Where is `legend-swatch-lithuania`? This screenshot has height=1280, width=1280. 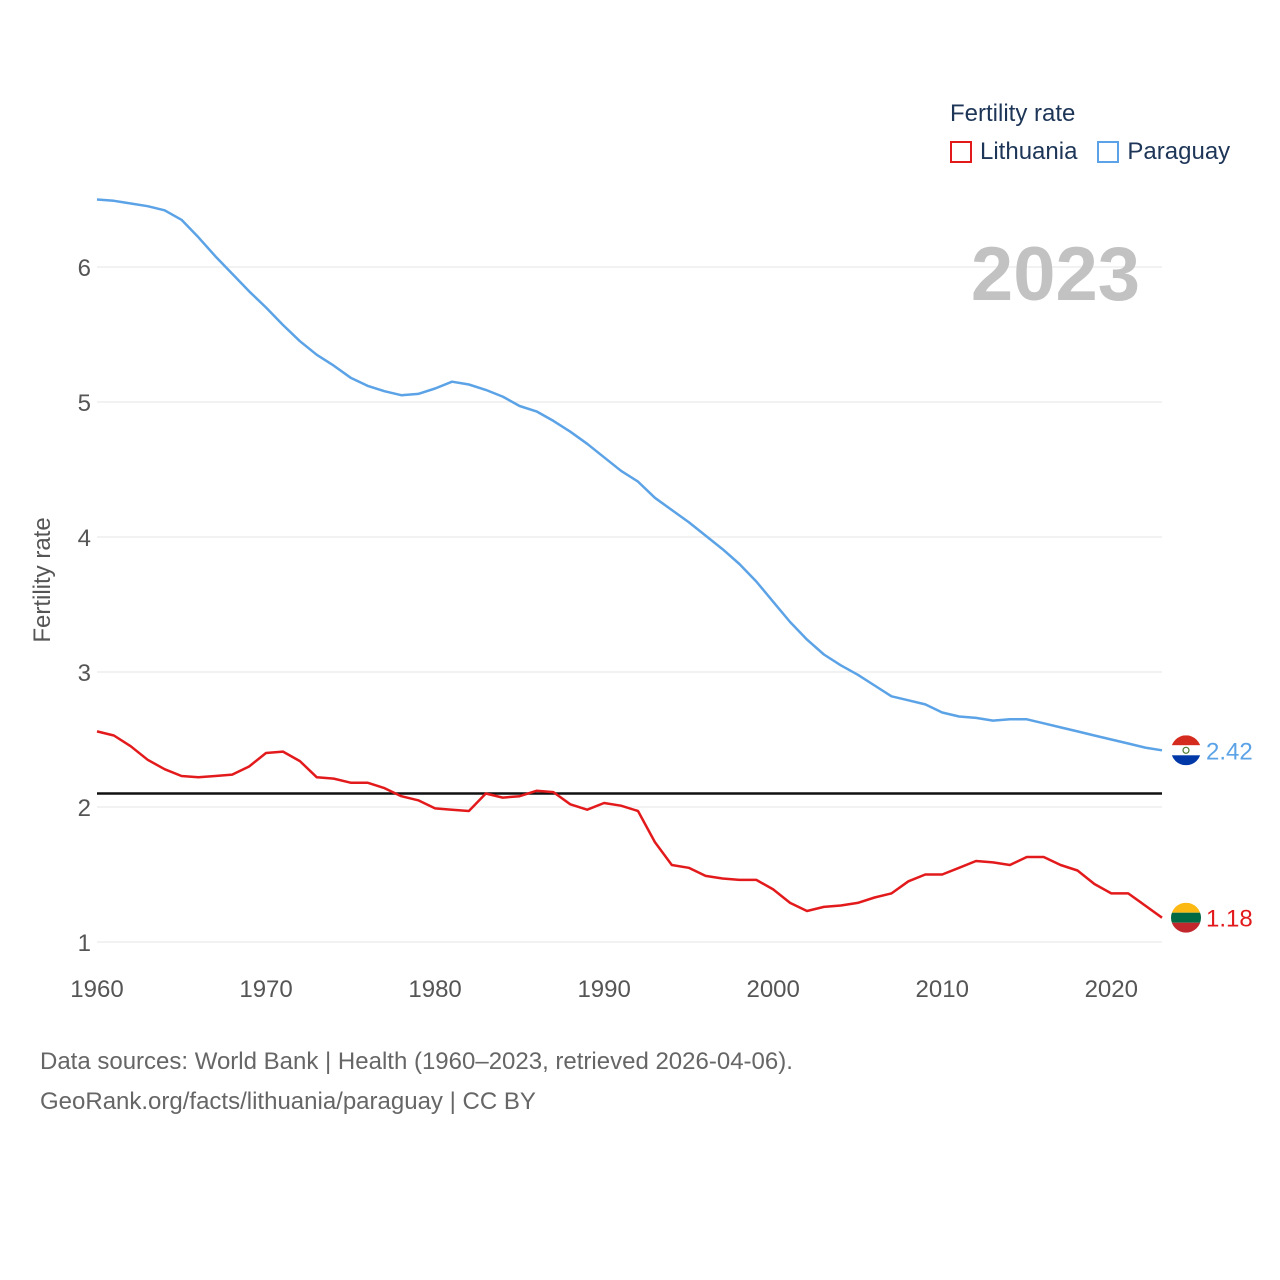
legend-swatch-lithuania is located at coordinates (961, 152).